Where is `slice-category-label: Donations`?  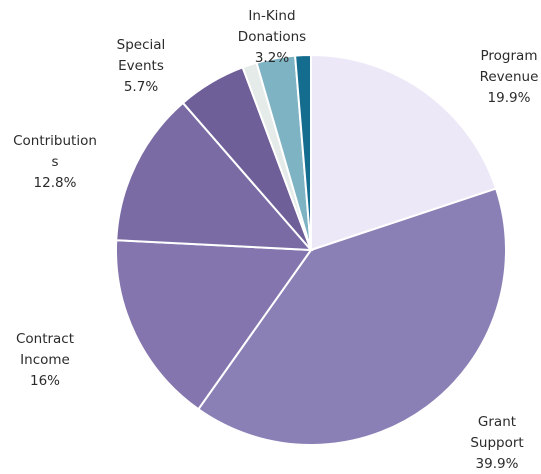
slice-category-label: Donations is located at coordinates (272, 37).